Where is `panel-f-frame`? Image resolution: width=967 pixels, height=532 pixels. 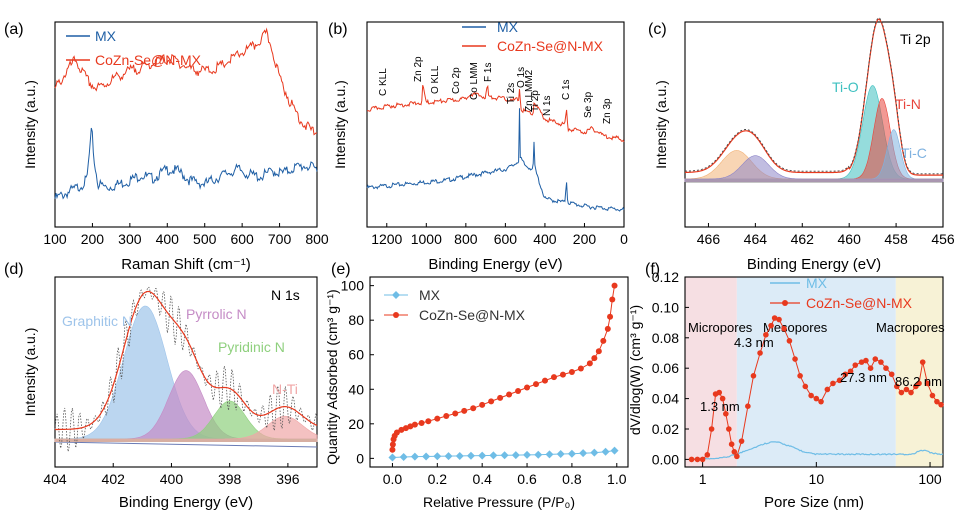
panel-f-frame is located at coordinates (814, 372).